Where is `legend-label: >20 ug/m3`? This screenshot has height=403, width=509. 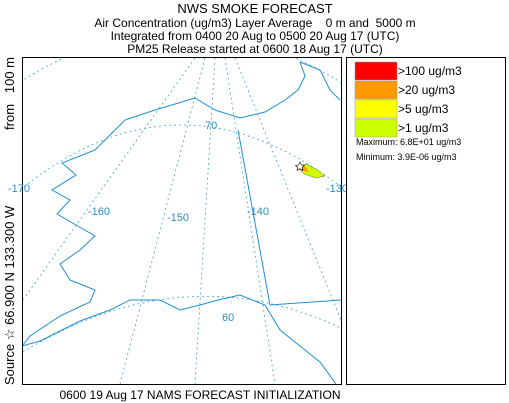 legend-label: >20 ug/m3 is located at coordinates (426, 90).